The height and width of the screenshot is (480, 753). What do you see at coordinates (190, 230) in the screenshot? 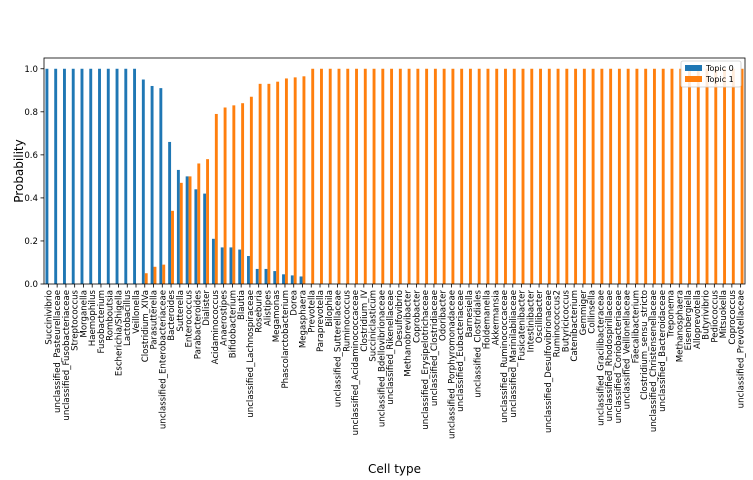
I see `bar-topic-1-enterococcus` at bounding box center [190, 230].